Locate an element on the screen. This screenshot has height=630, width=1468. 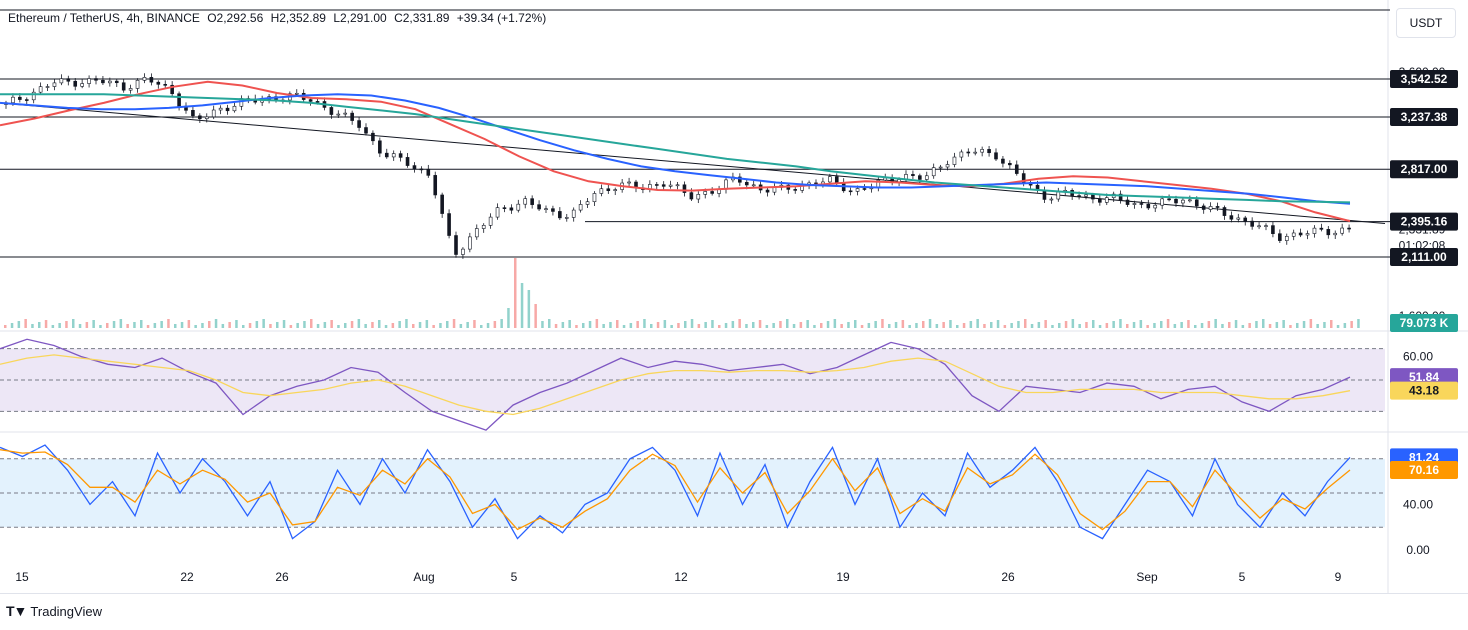
level-badge-bg is located at coordinates (1424, 257).